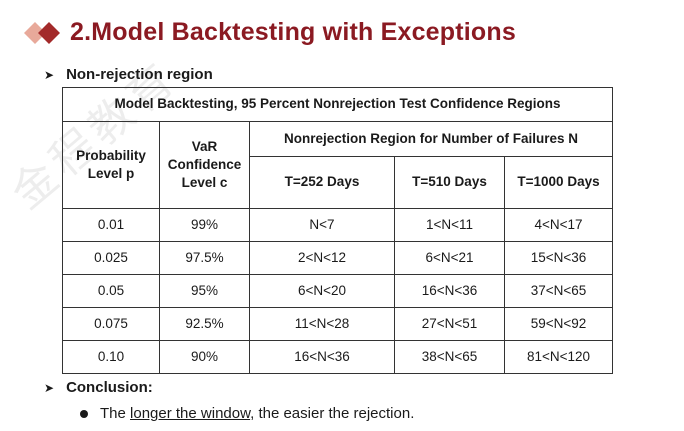 Image resolution: width=684 pixels, height=431 pixels. I want to click on table-row: 0.01 99% N<7 1<N<11 4<N<17, so click(337, 225).